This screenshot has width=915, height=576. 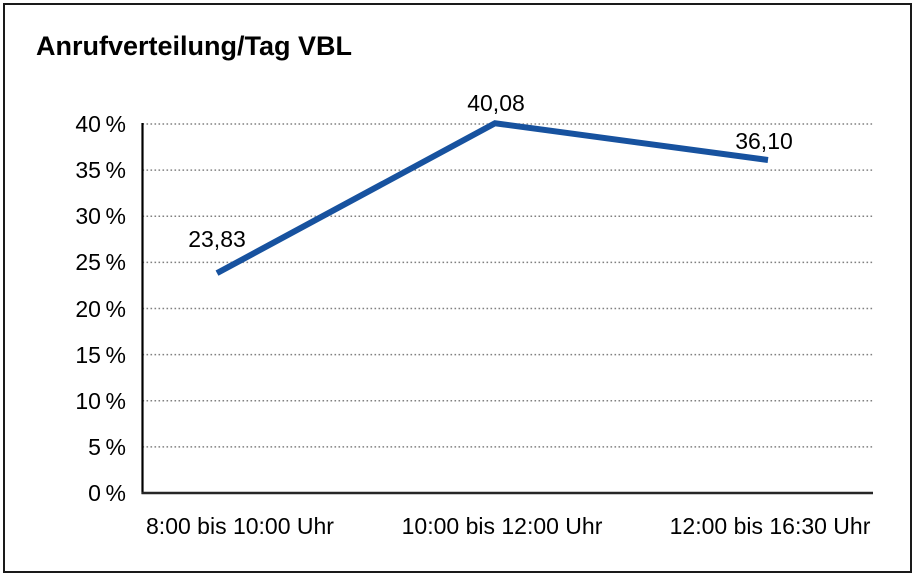 What do you see at coordinates (770, 526) in the screenshot?
I see `x-axis-category-label: 12:00 bis 16:30 Uhr` at bounding box center [770, 526].